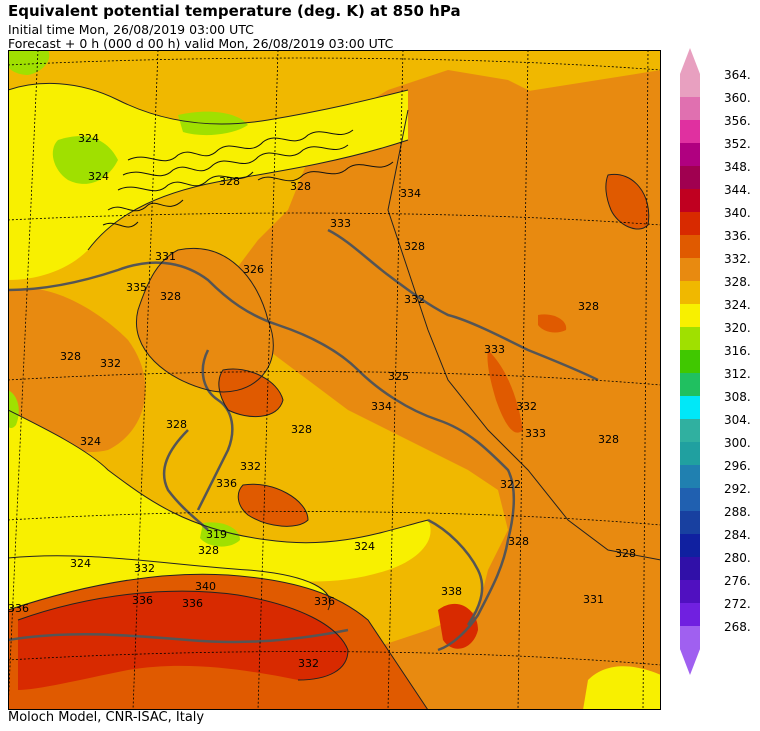 The image size is (760, 731). What do you see at coordinates (136, 287) in the screenshot?
I see `contour-label: 335` at bounding box center [136, 287].